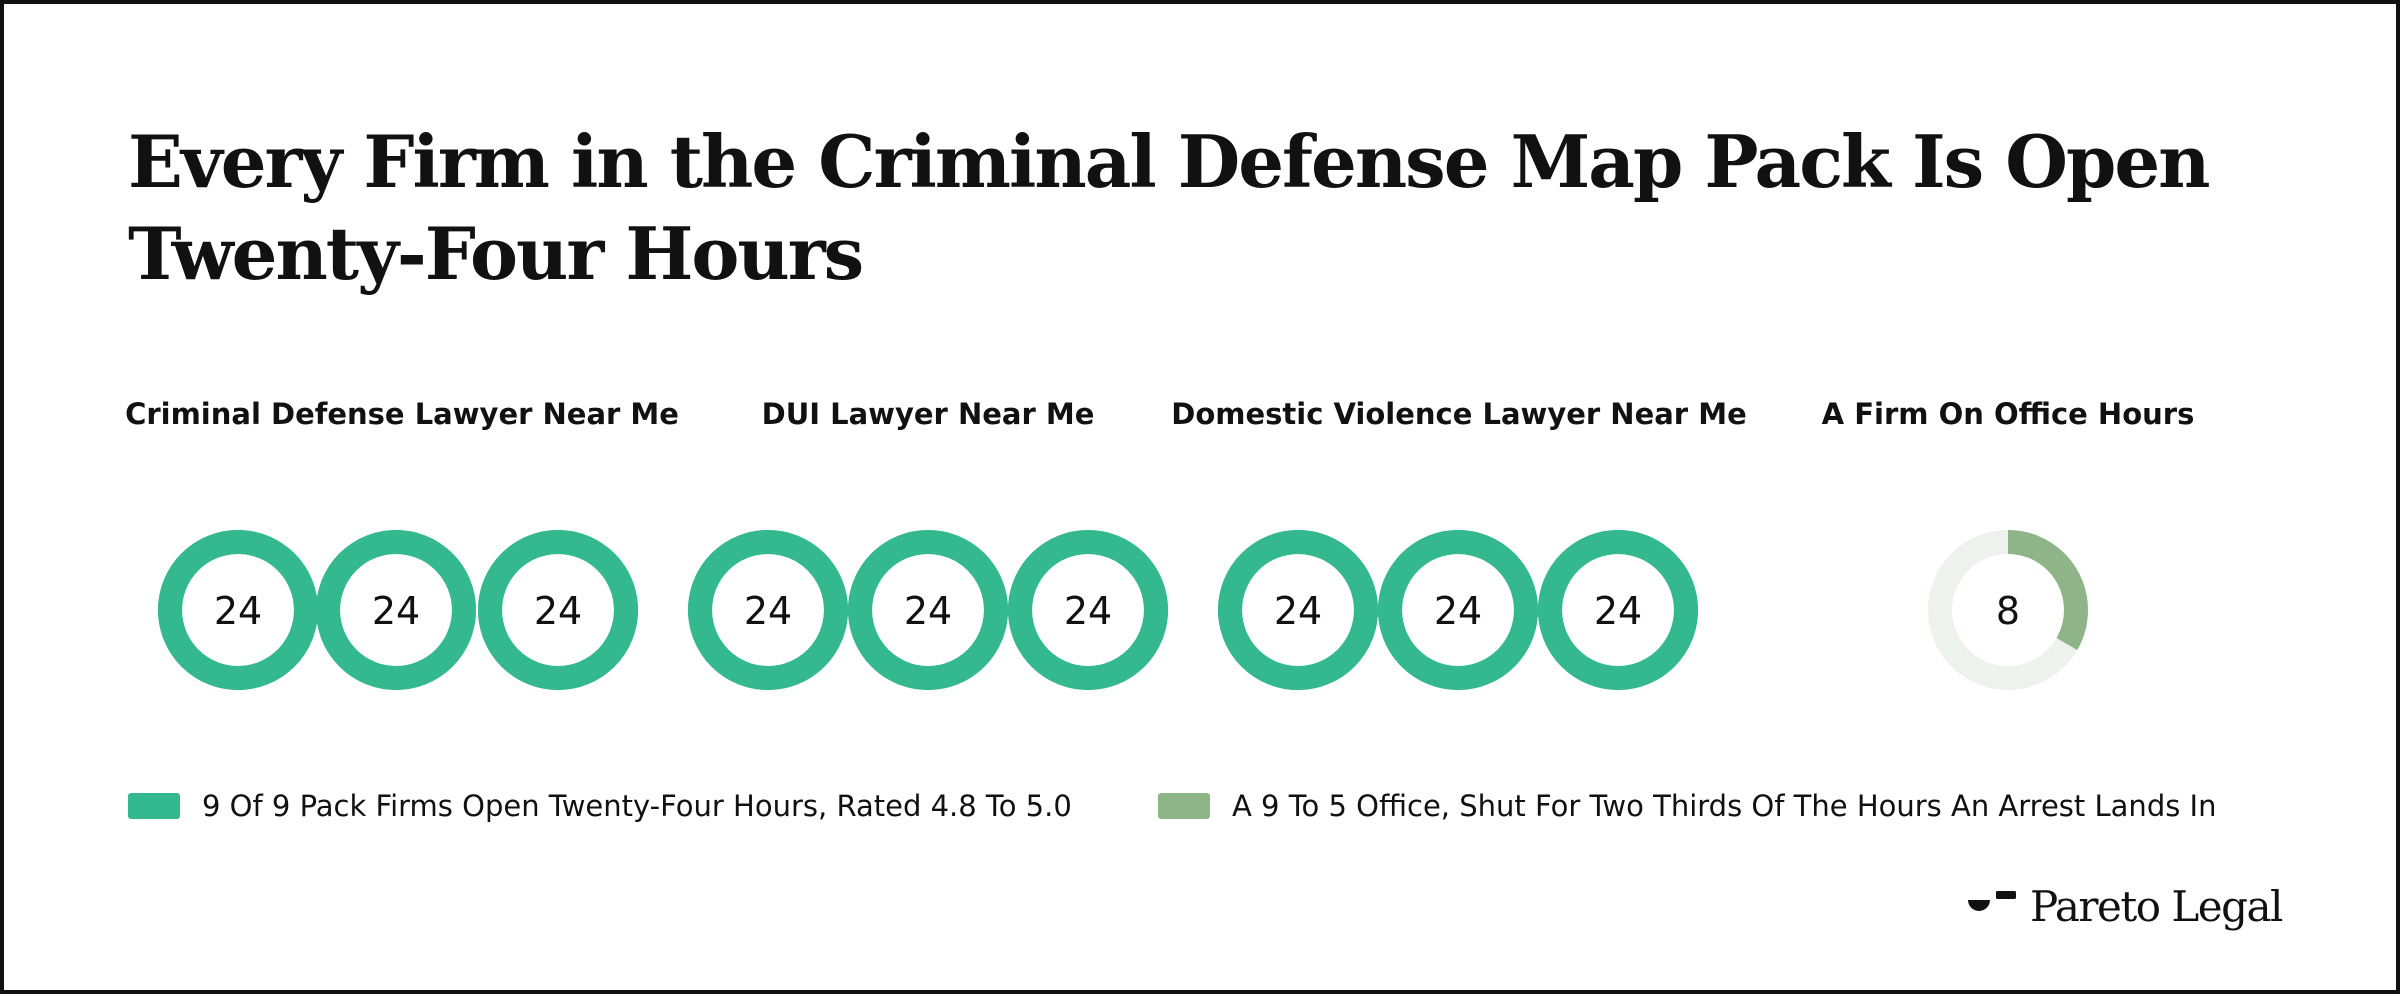 The image size is (2400, 998). I want to click on group-1-ring-0-value-arc, so click(768, 610).